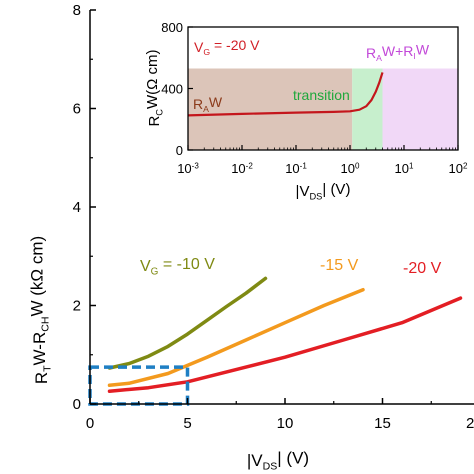  I want to click on inset-x-tick-label: 10-3, so click(188, 168).